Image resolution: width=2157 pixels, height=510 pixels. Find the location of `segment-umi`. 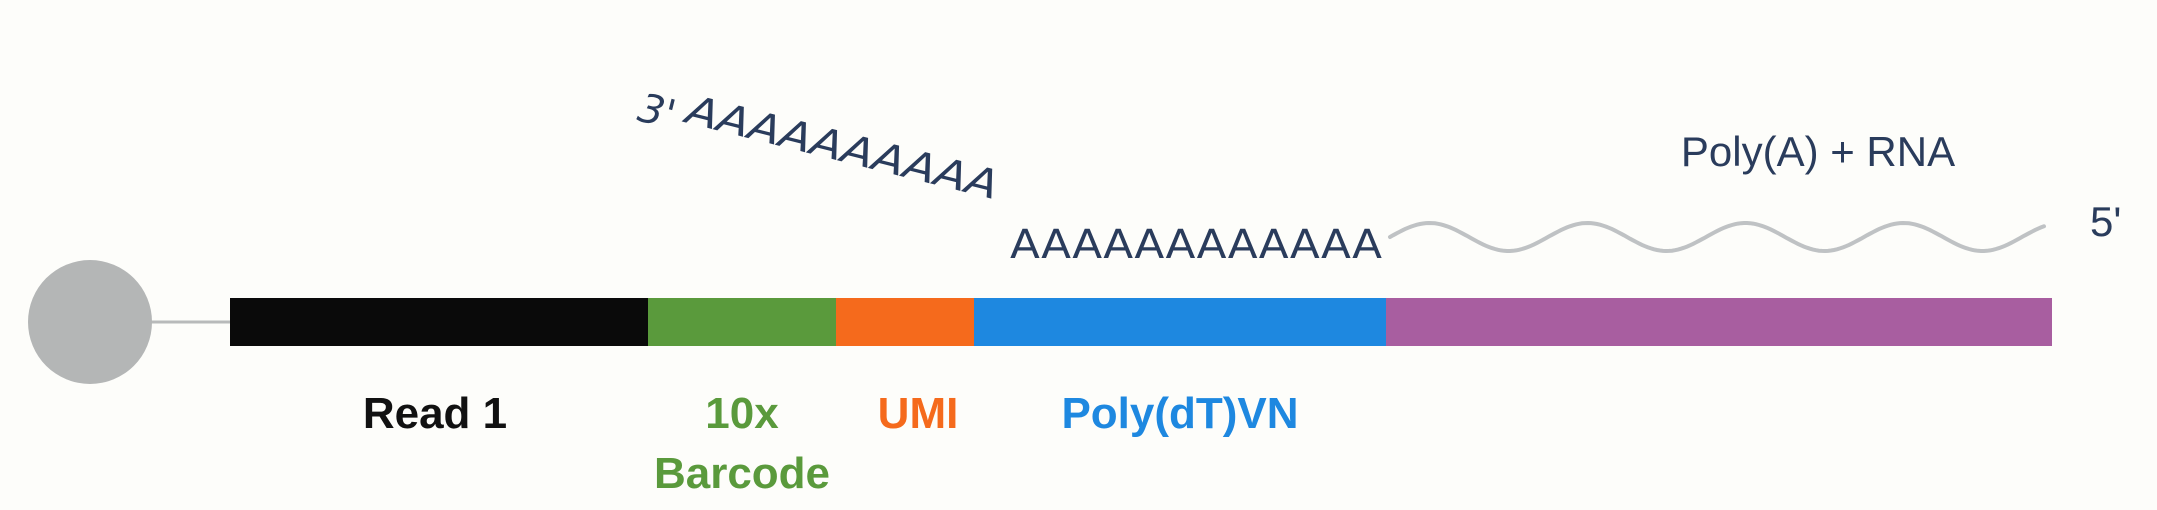

segment-umi is located at coordinates (905, 322).